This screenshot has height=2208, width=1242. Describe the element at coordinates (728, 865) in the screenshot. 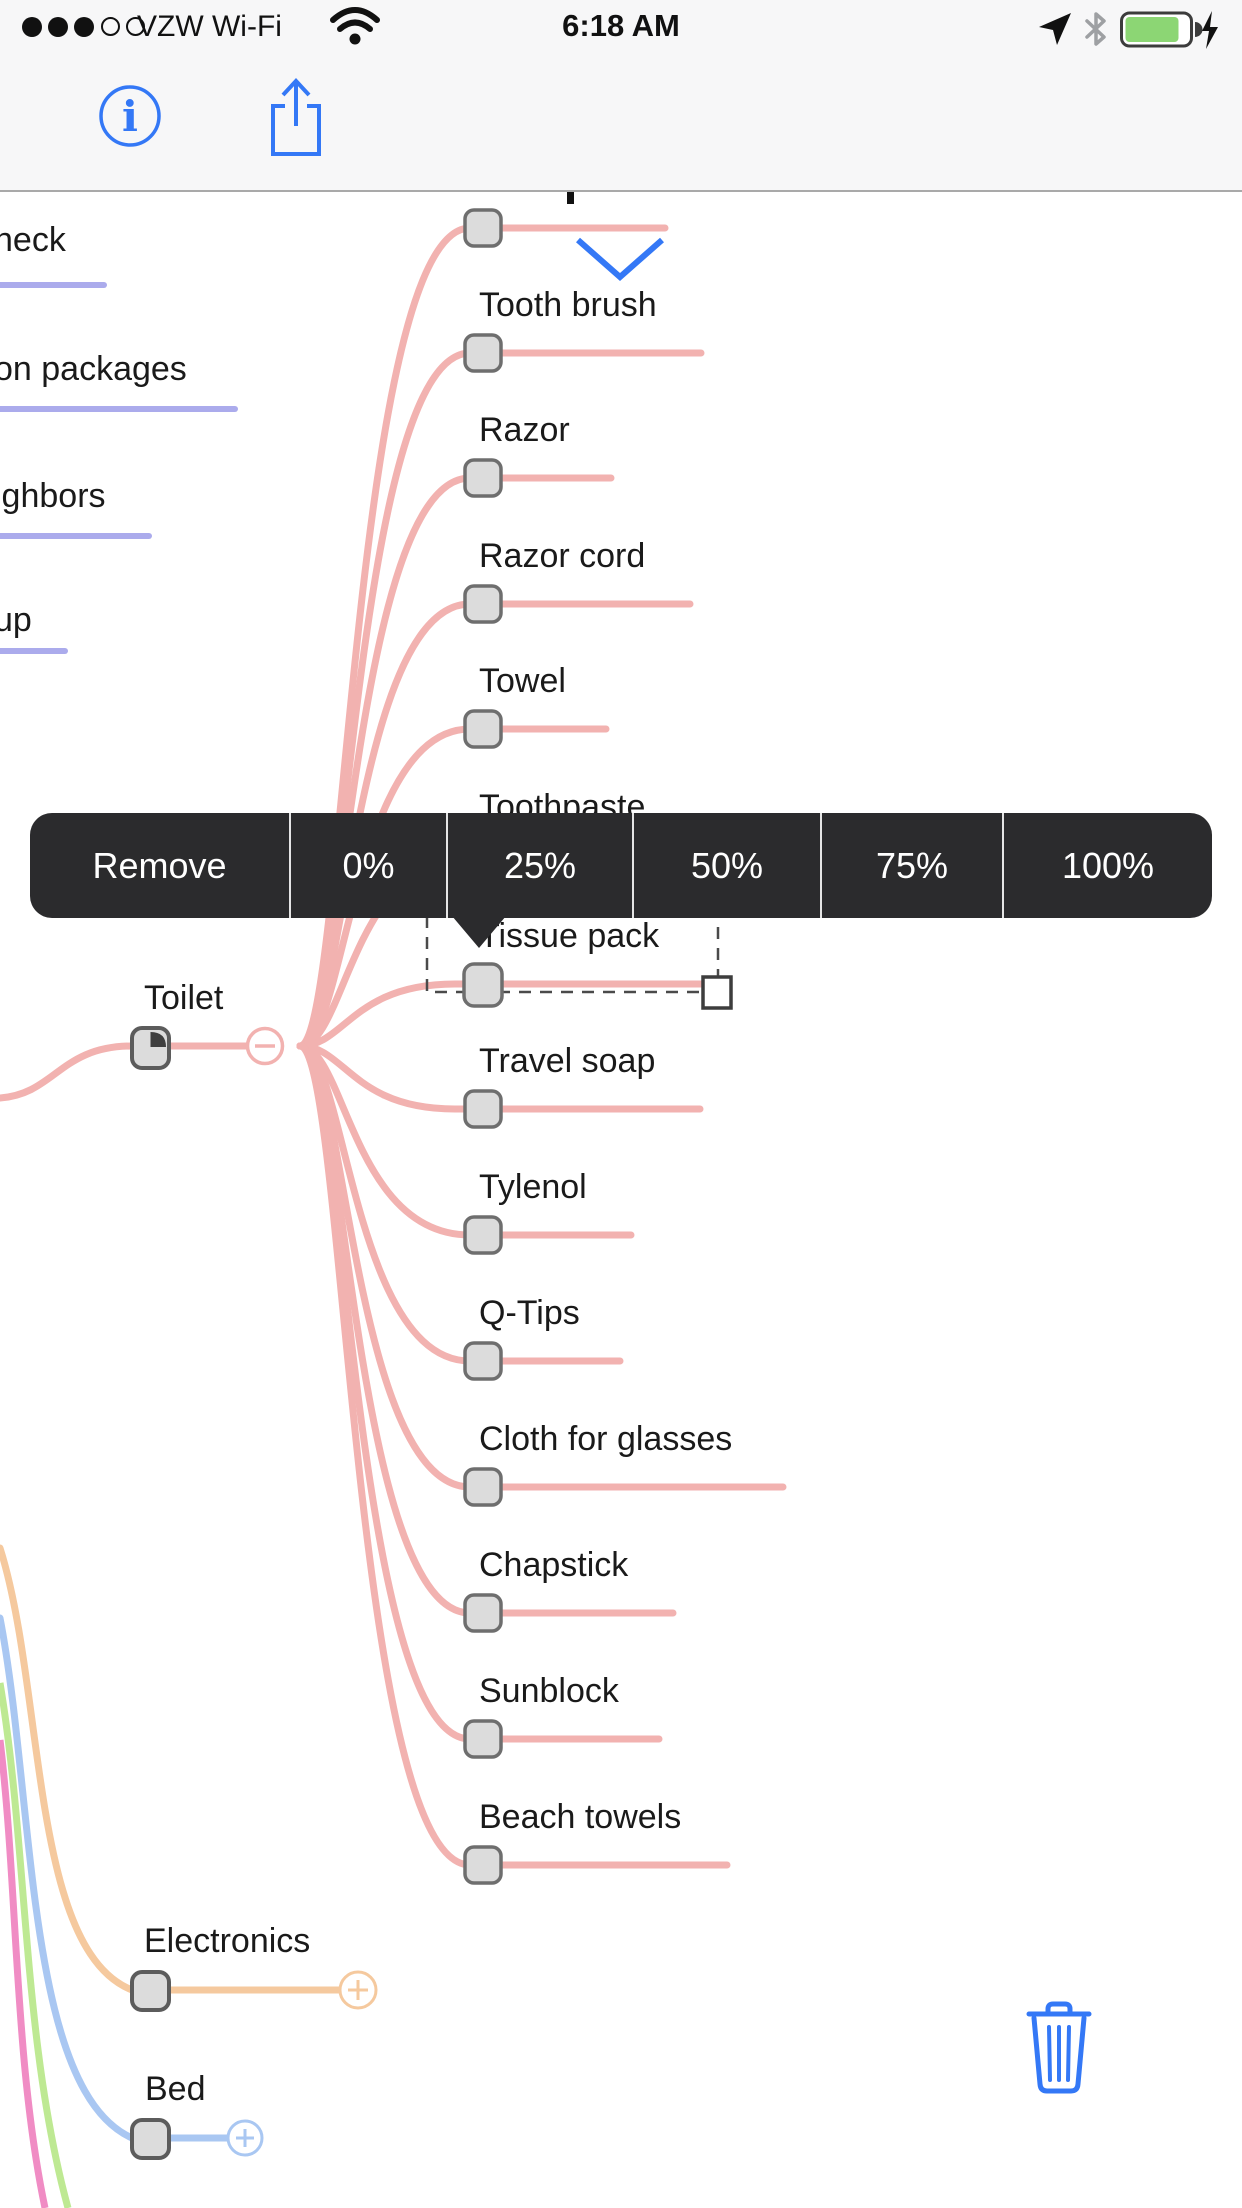

I see `menu-item-50-percent: 50%` at that location.